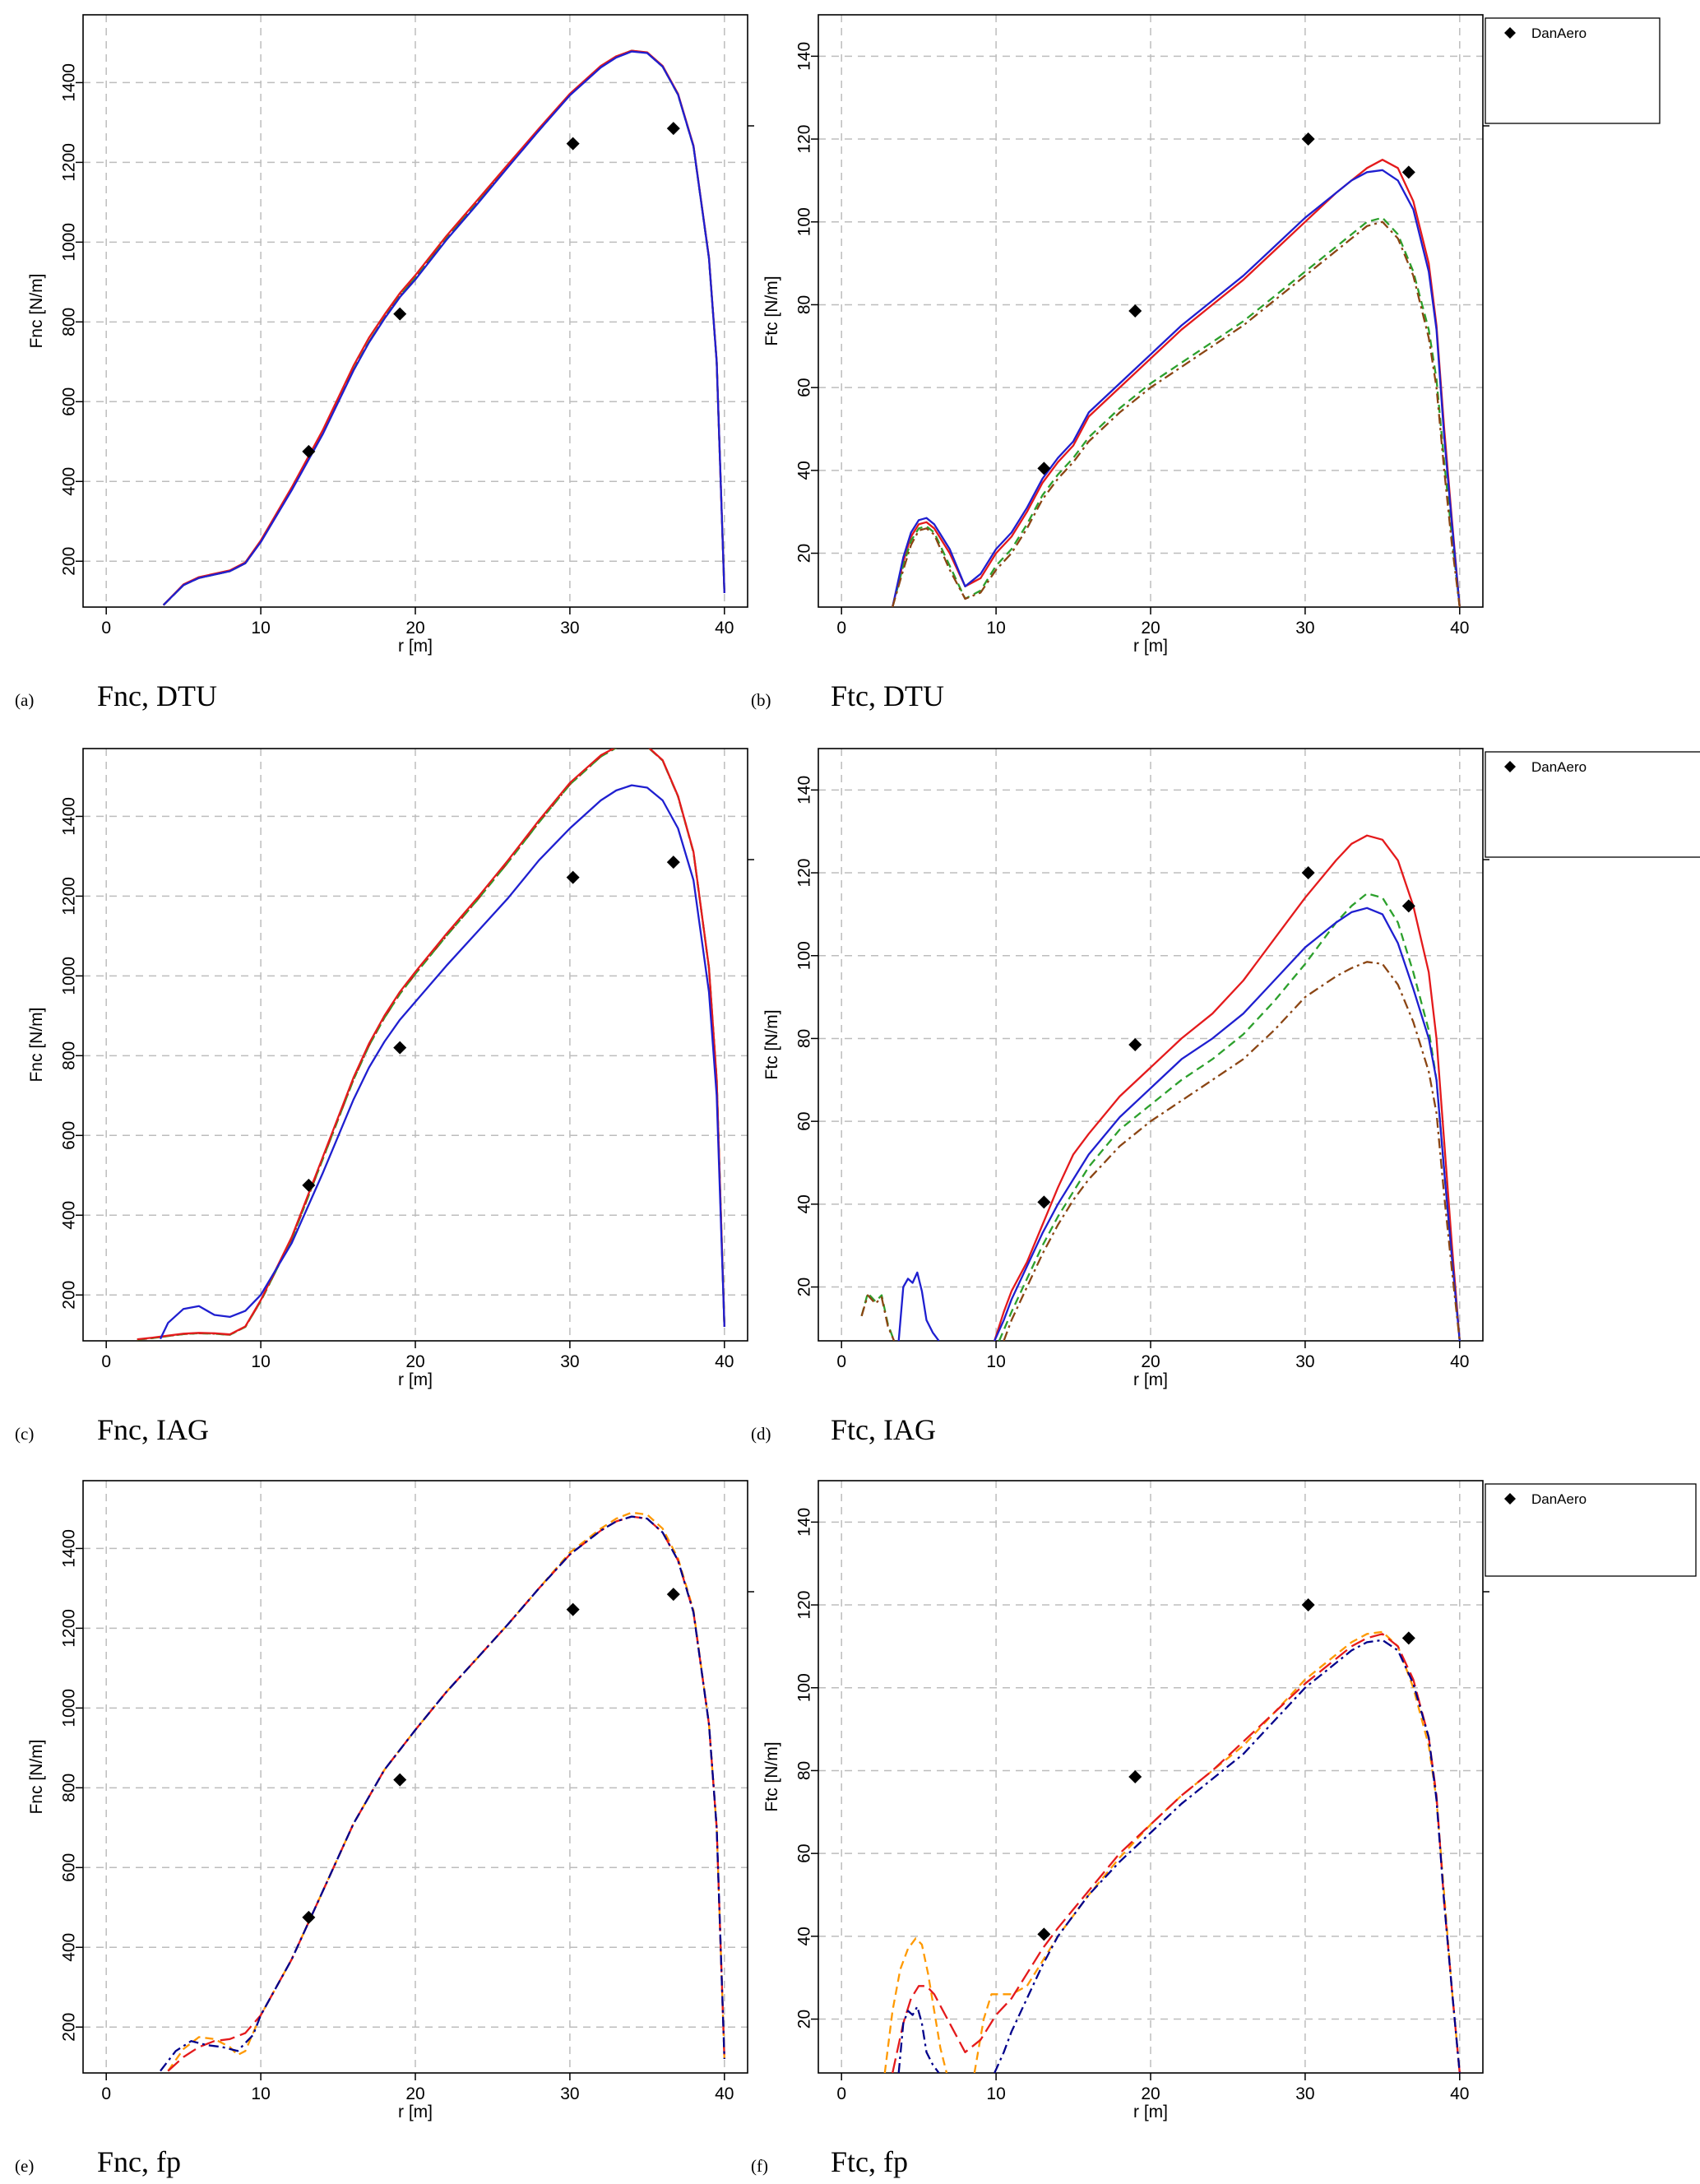  I want to click on panel-caption: Fnc, fp, so click(139, 2161).